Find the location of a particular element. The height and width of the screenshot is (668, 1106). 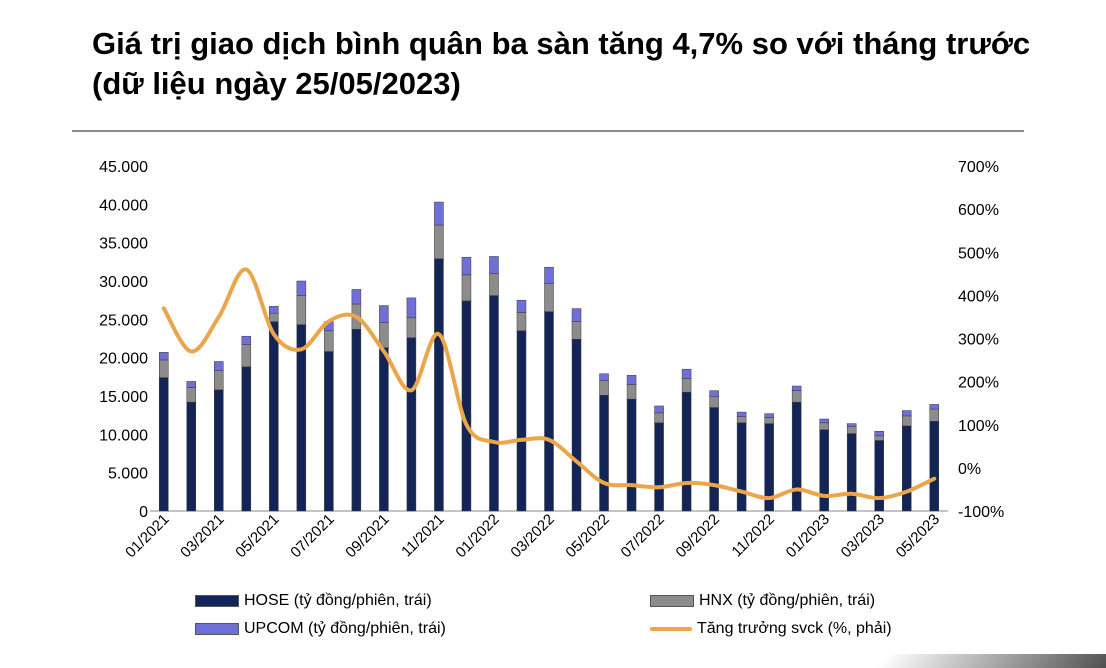

x-tick-label: 07/2022 is located at coordinates (643, 536).